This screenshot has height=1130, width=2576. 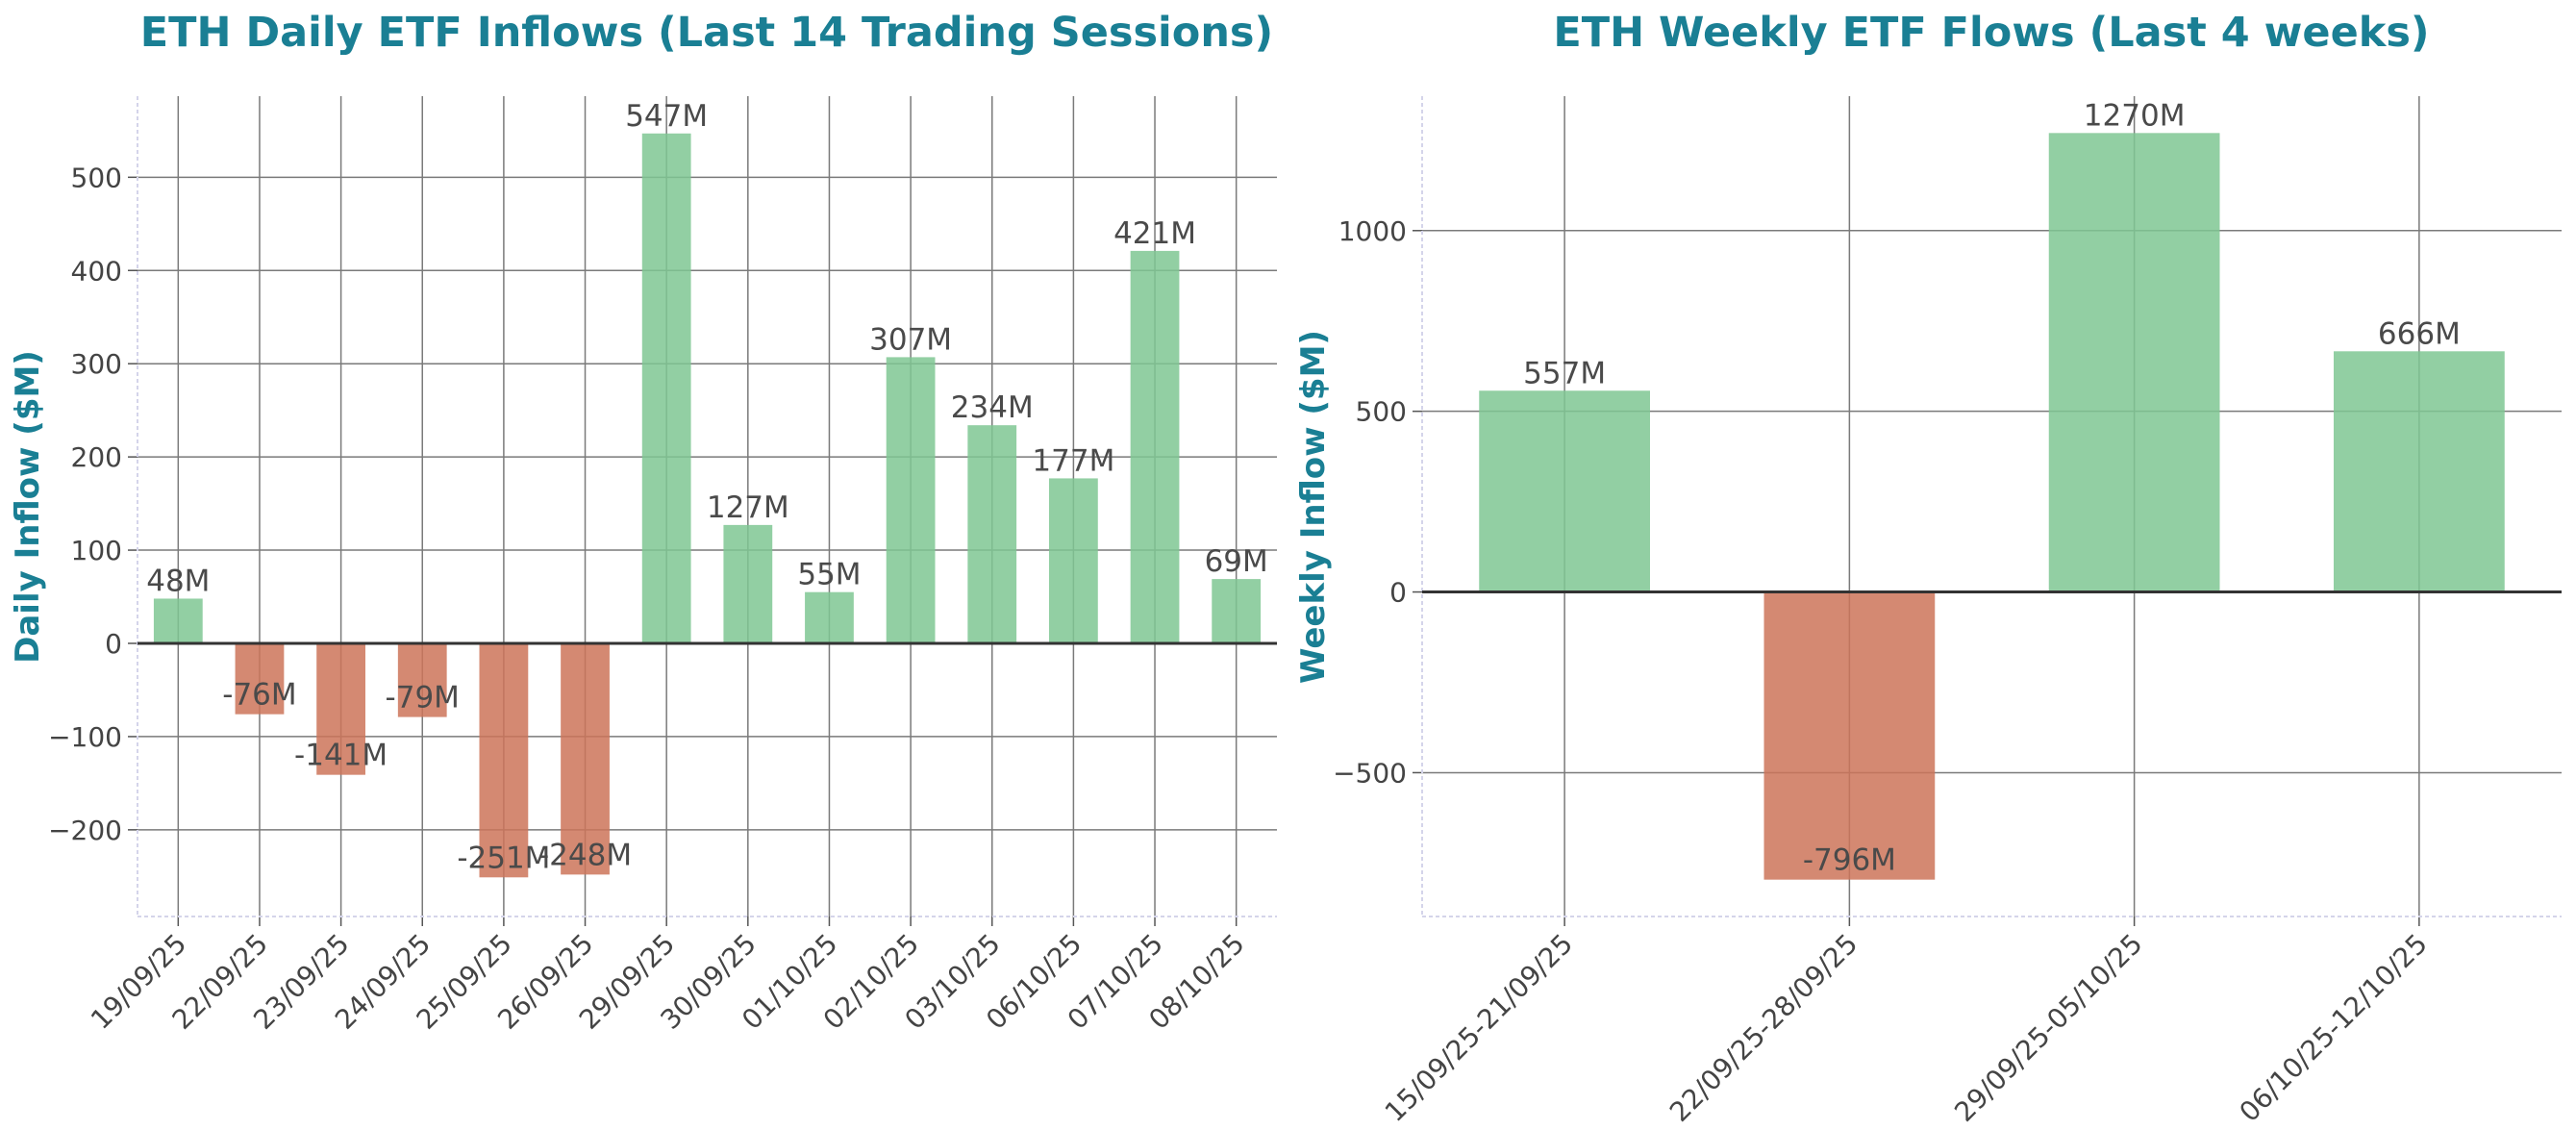 What do you see at coordinates (1479, 1028) in the screenshot?
I see `x-tick-label: 15/09/25-21/09/25` at bounding box center [1479, 1028].